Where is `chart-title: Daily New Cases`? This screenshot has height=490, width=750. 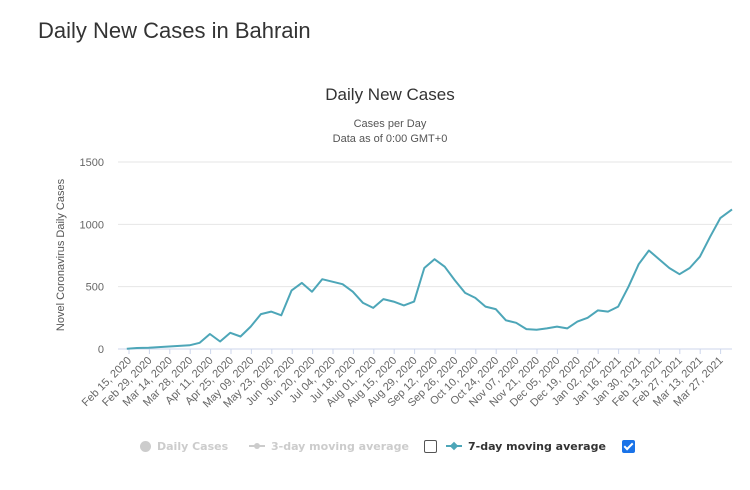 chart-title: Daily New Cases is located at coordinates (389, 94).